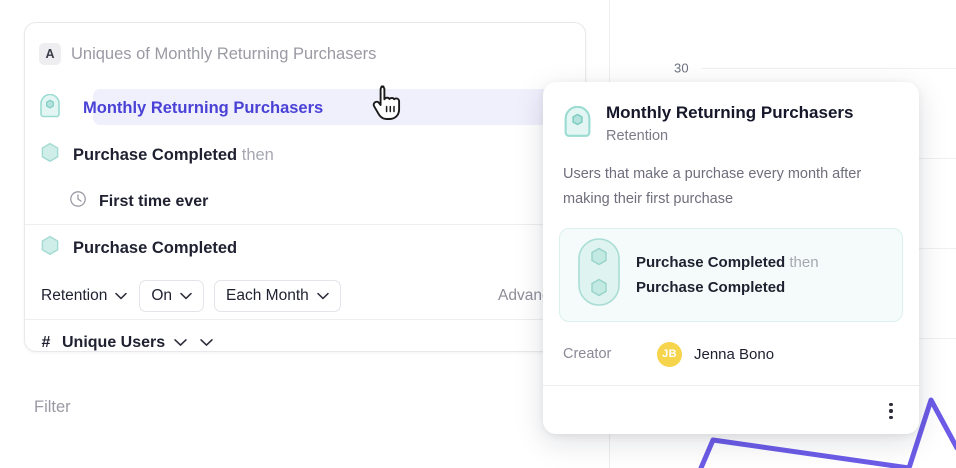 The image size is (956, 468). What do you see at coordinates (74, 295) in the screenshot?
I see `measure-dropdown-label: Retention` at bounding box center [74, 295].